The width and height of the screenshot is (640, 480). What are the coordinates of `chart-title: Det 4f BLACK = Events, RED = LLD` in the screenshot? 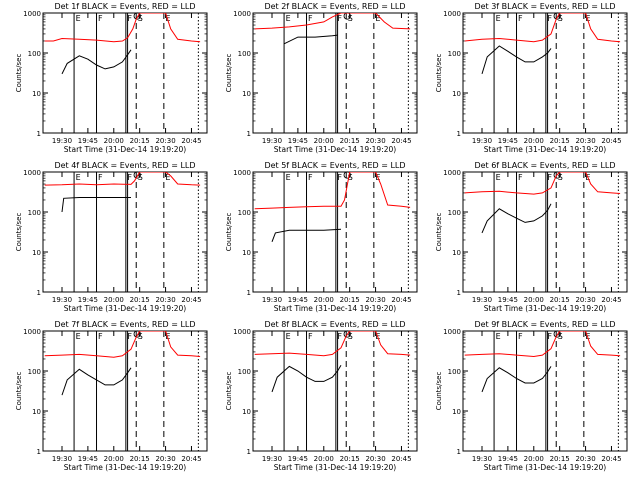 It's located at (124, 165).